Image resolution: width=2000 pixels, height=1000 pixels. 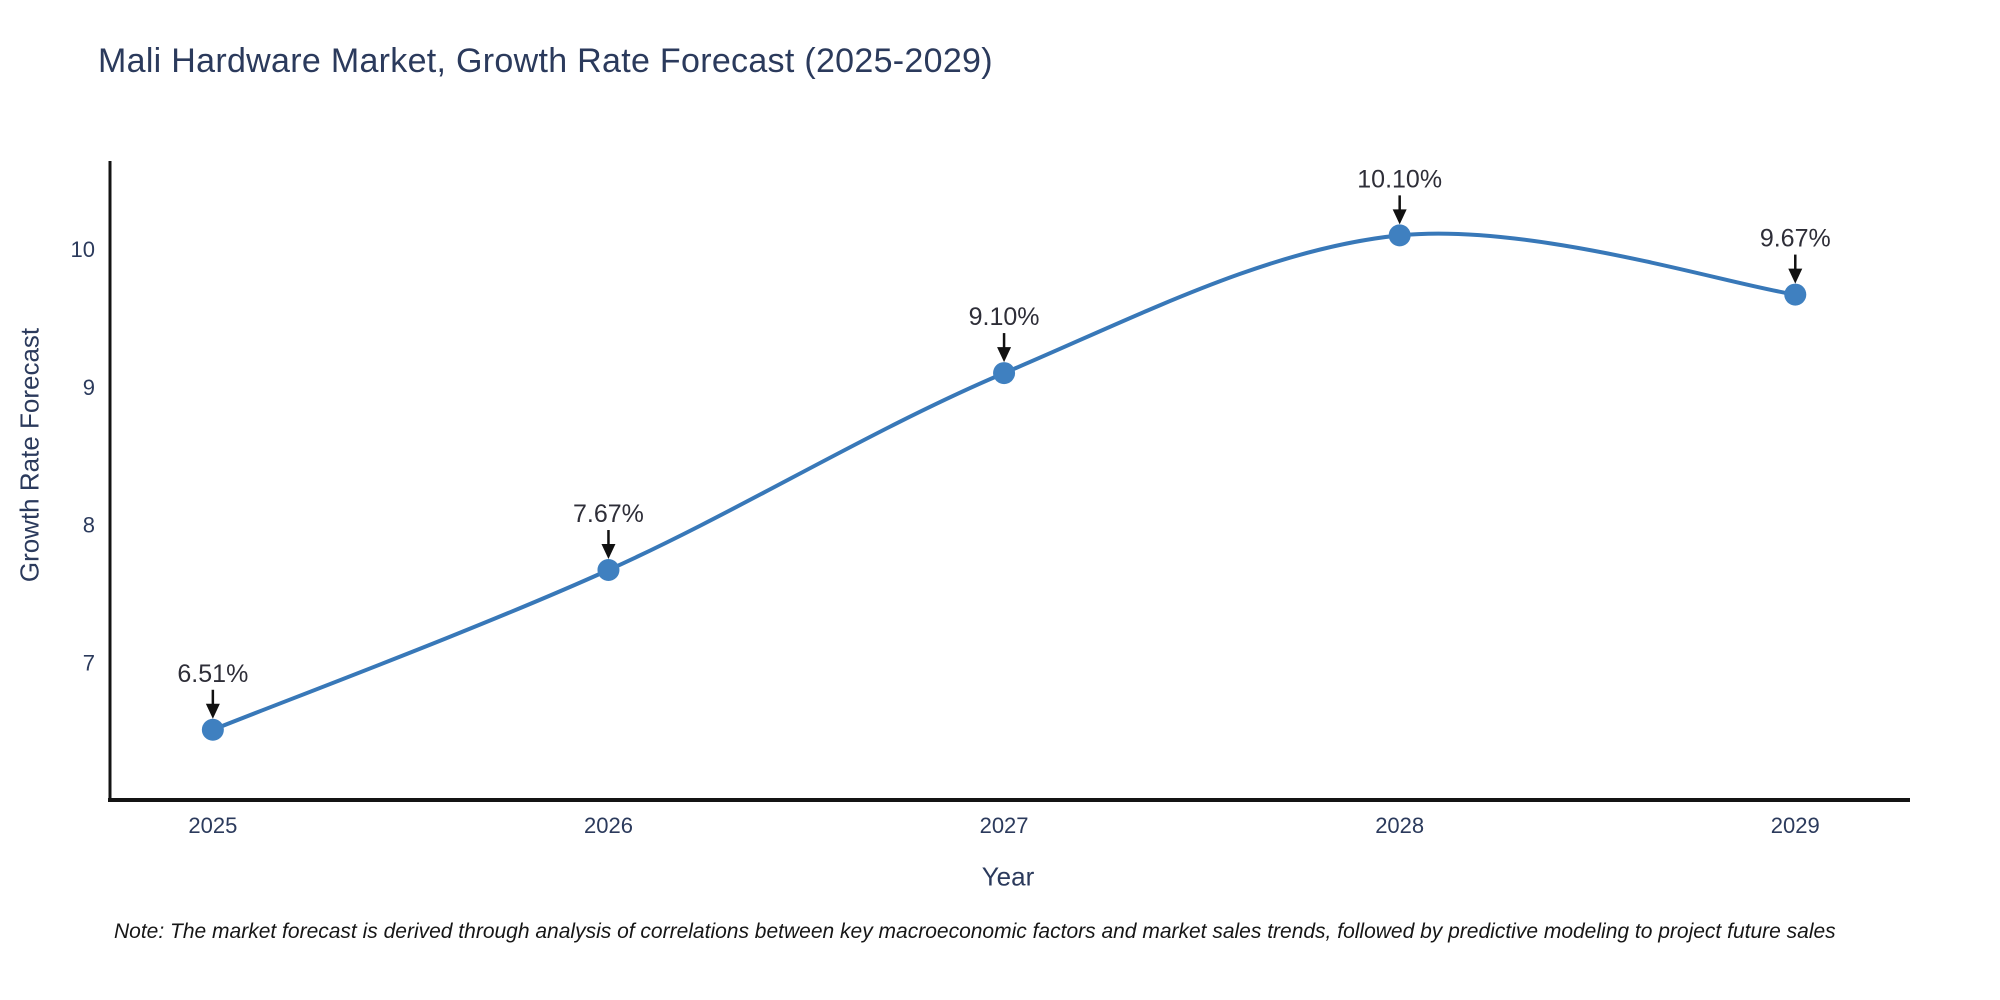 What do you see at coordinates (1795, 825) in the screenshot?
I see `x-tick-label: 2029` at bounding box center [1795, 825].